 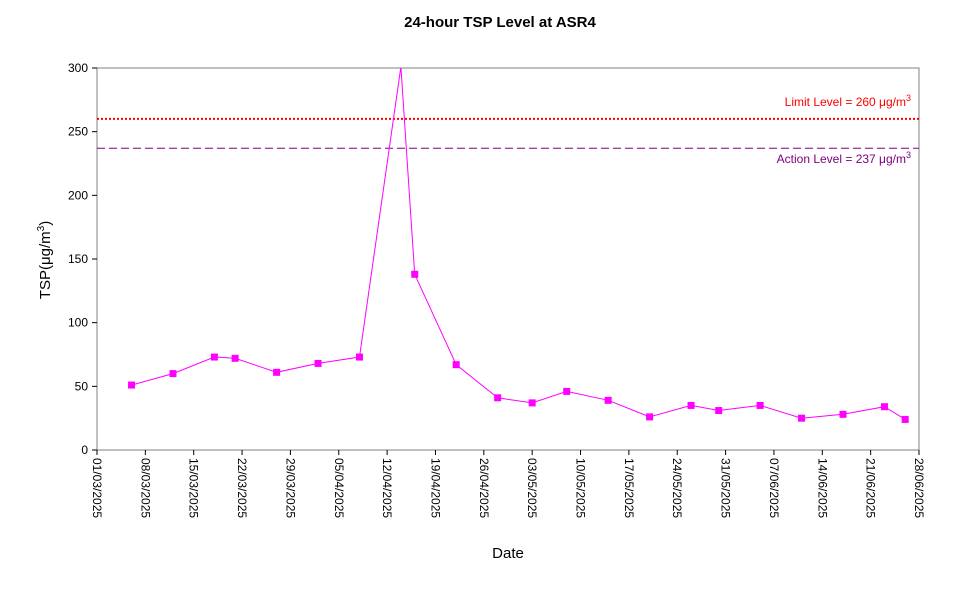 I want to click on y-tick-label: 100, so click(x=78, y=323).